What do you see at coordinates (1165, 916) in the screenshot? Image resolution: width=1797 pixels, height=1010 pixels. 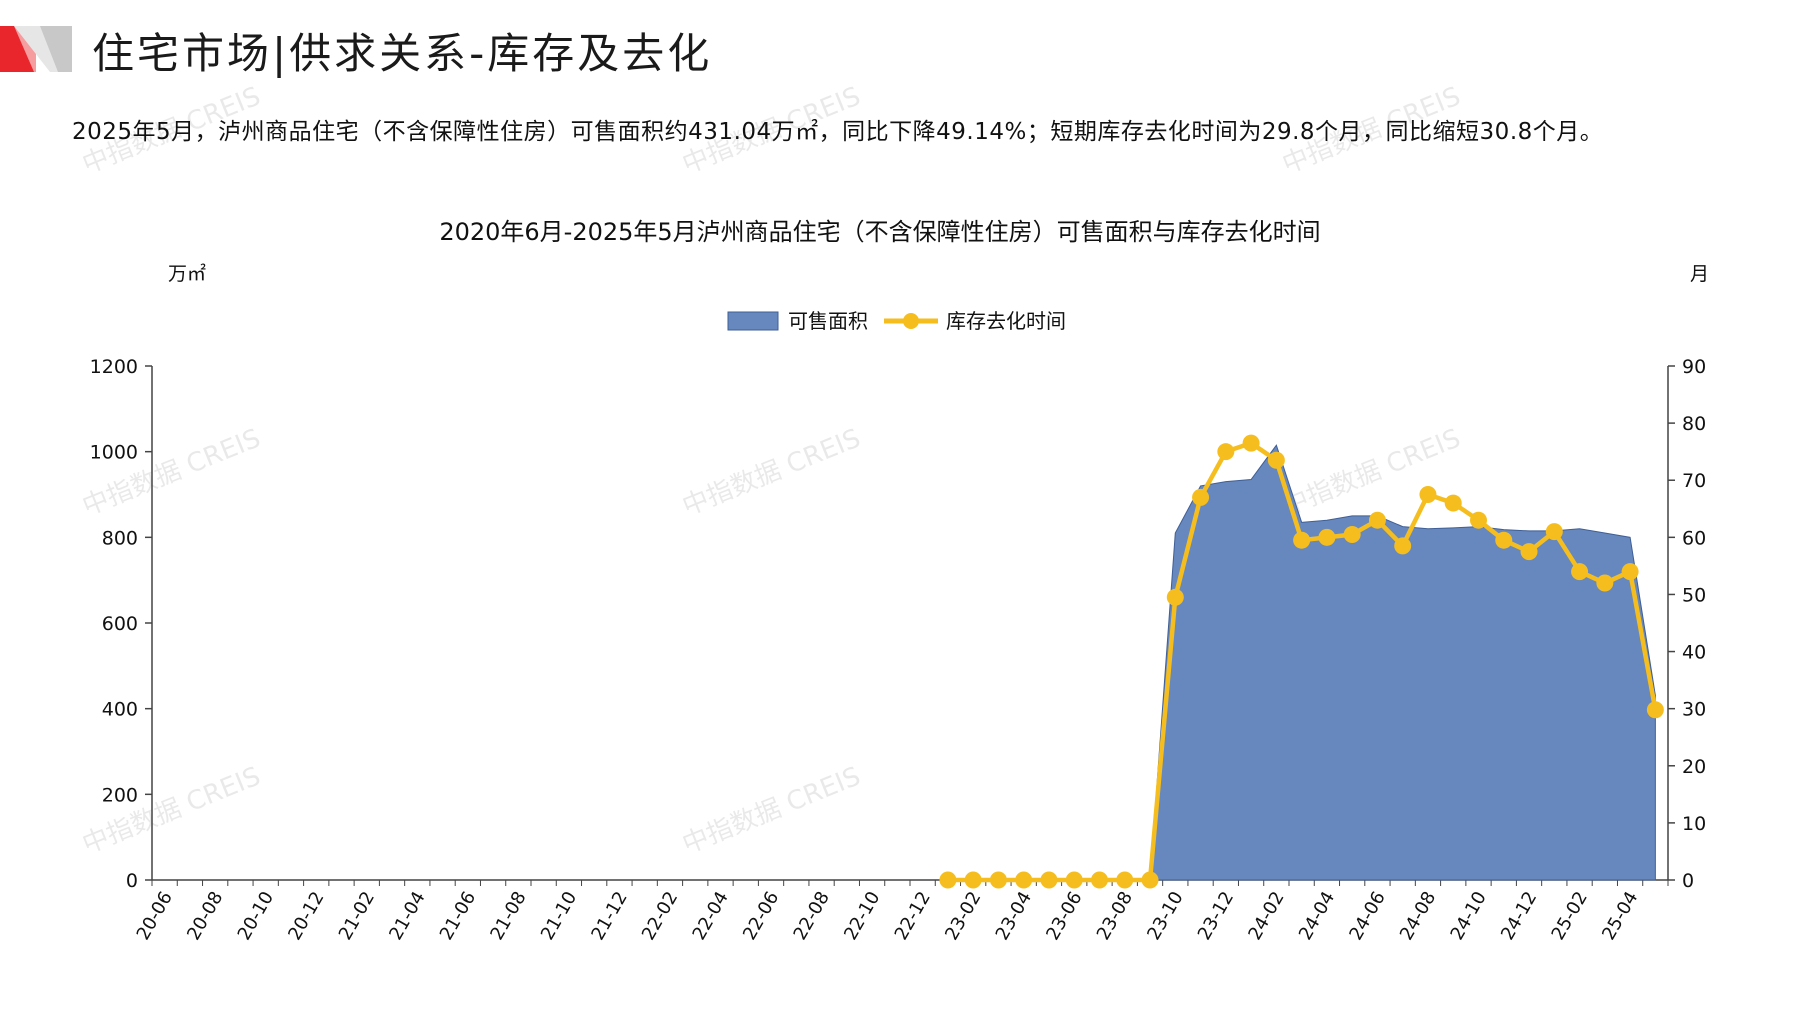 I see `x-axis-tick-label: 23-10` at bounding box center [1165, 916].